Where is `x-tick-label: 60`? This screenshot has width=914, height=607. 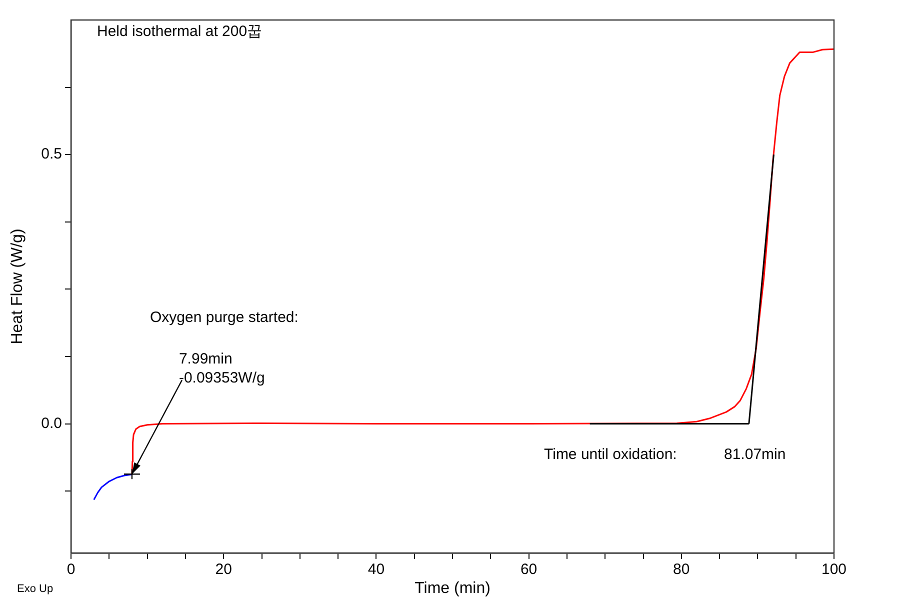
x-tick-label: 60 is located at coordinates (529, 569).